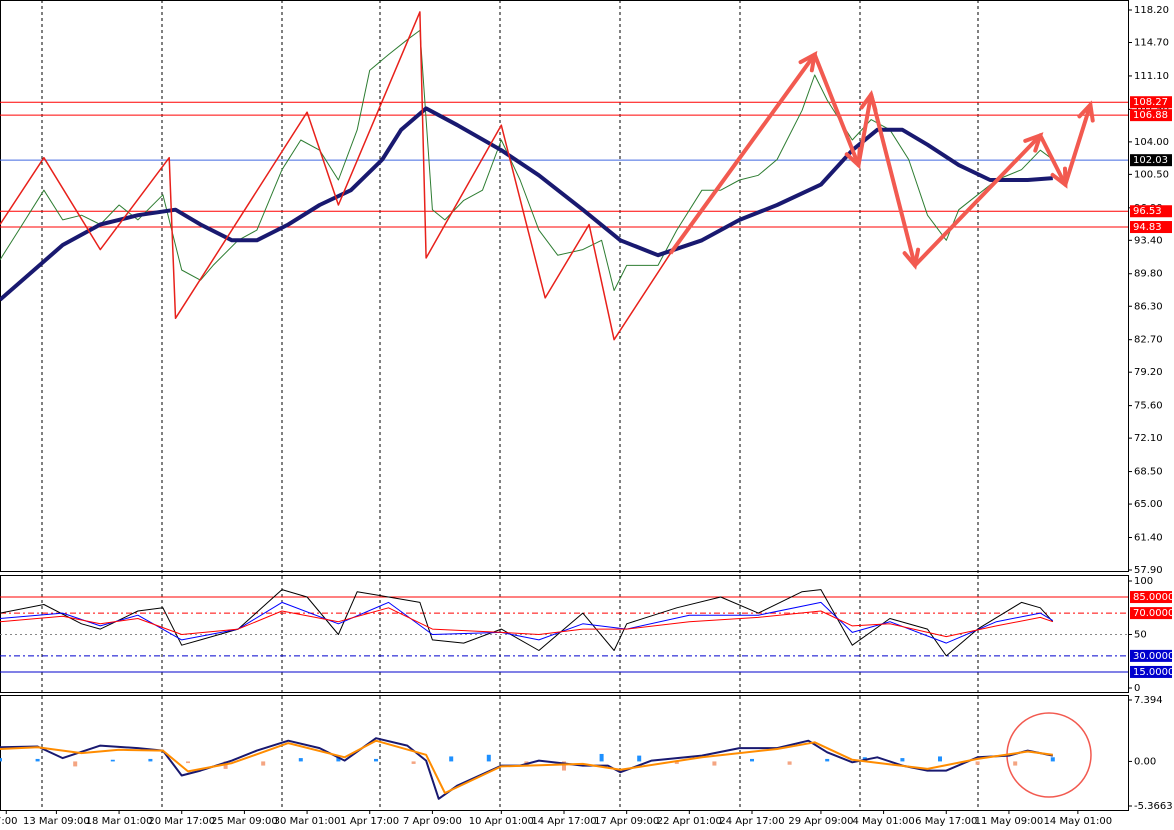 The width and height of the screenshot is (1174, 830). I want to click on x-tick-label: 25 Mar 09:00, so click(244, 821).